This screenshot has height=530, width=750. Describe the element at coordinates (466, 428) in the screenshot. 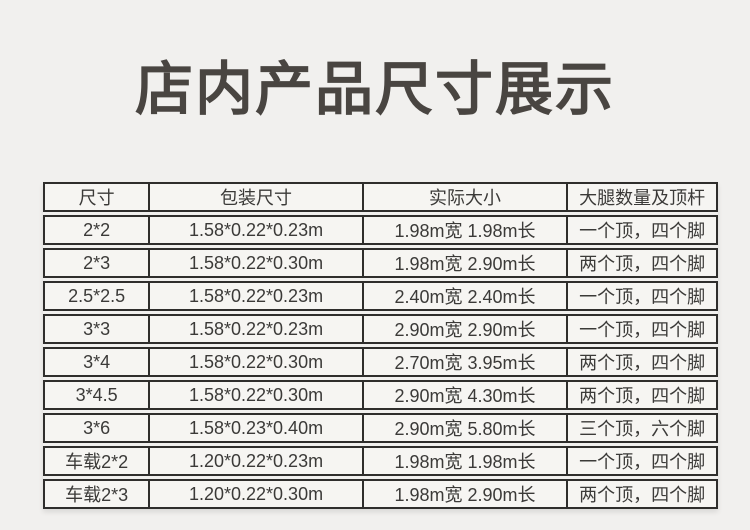

I see `cell-actual-size: 2.90m宽 5.80m长` at that location.